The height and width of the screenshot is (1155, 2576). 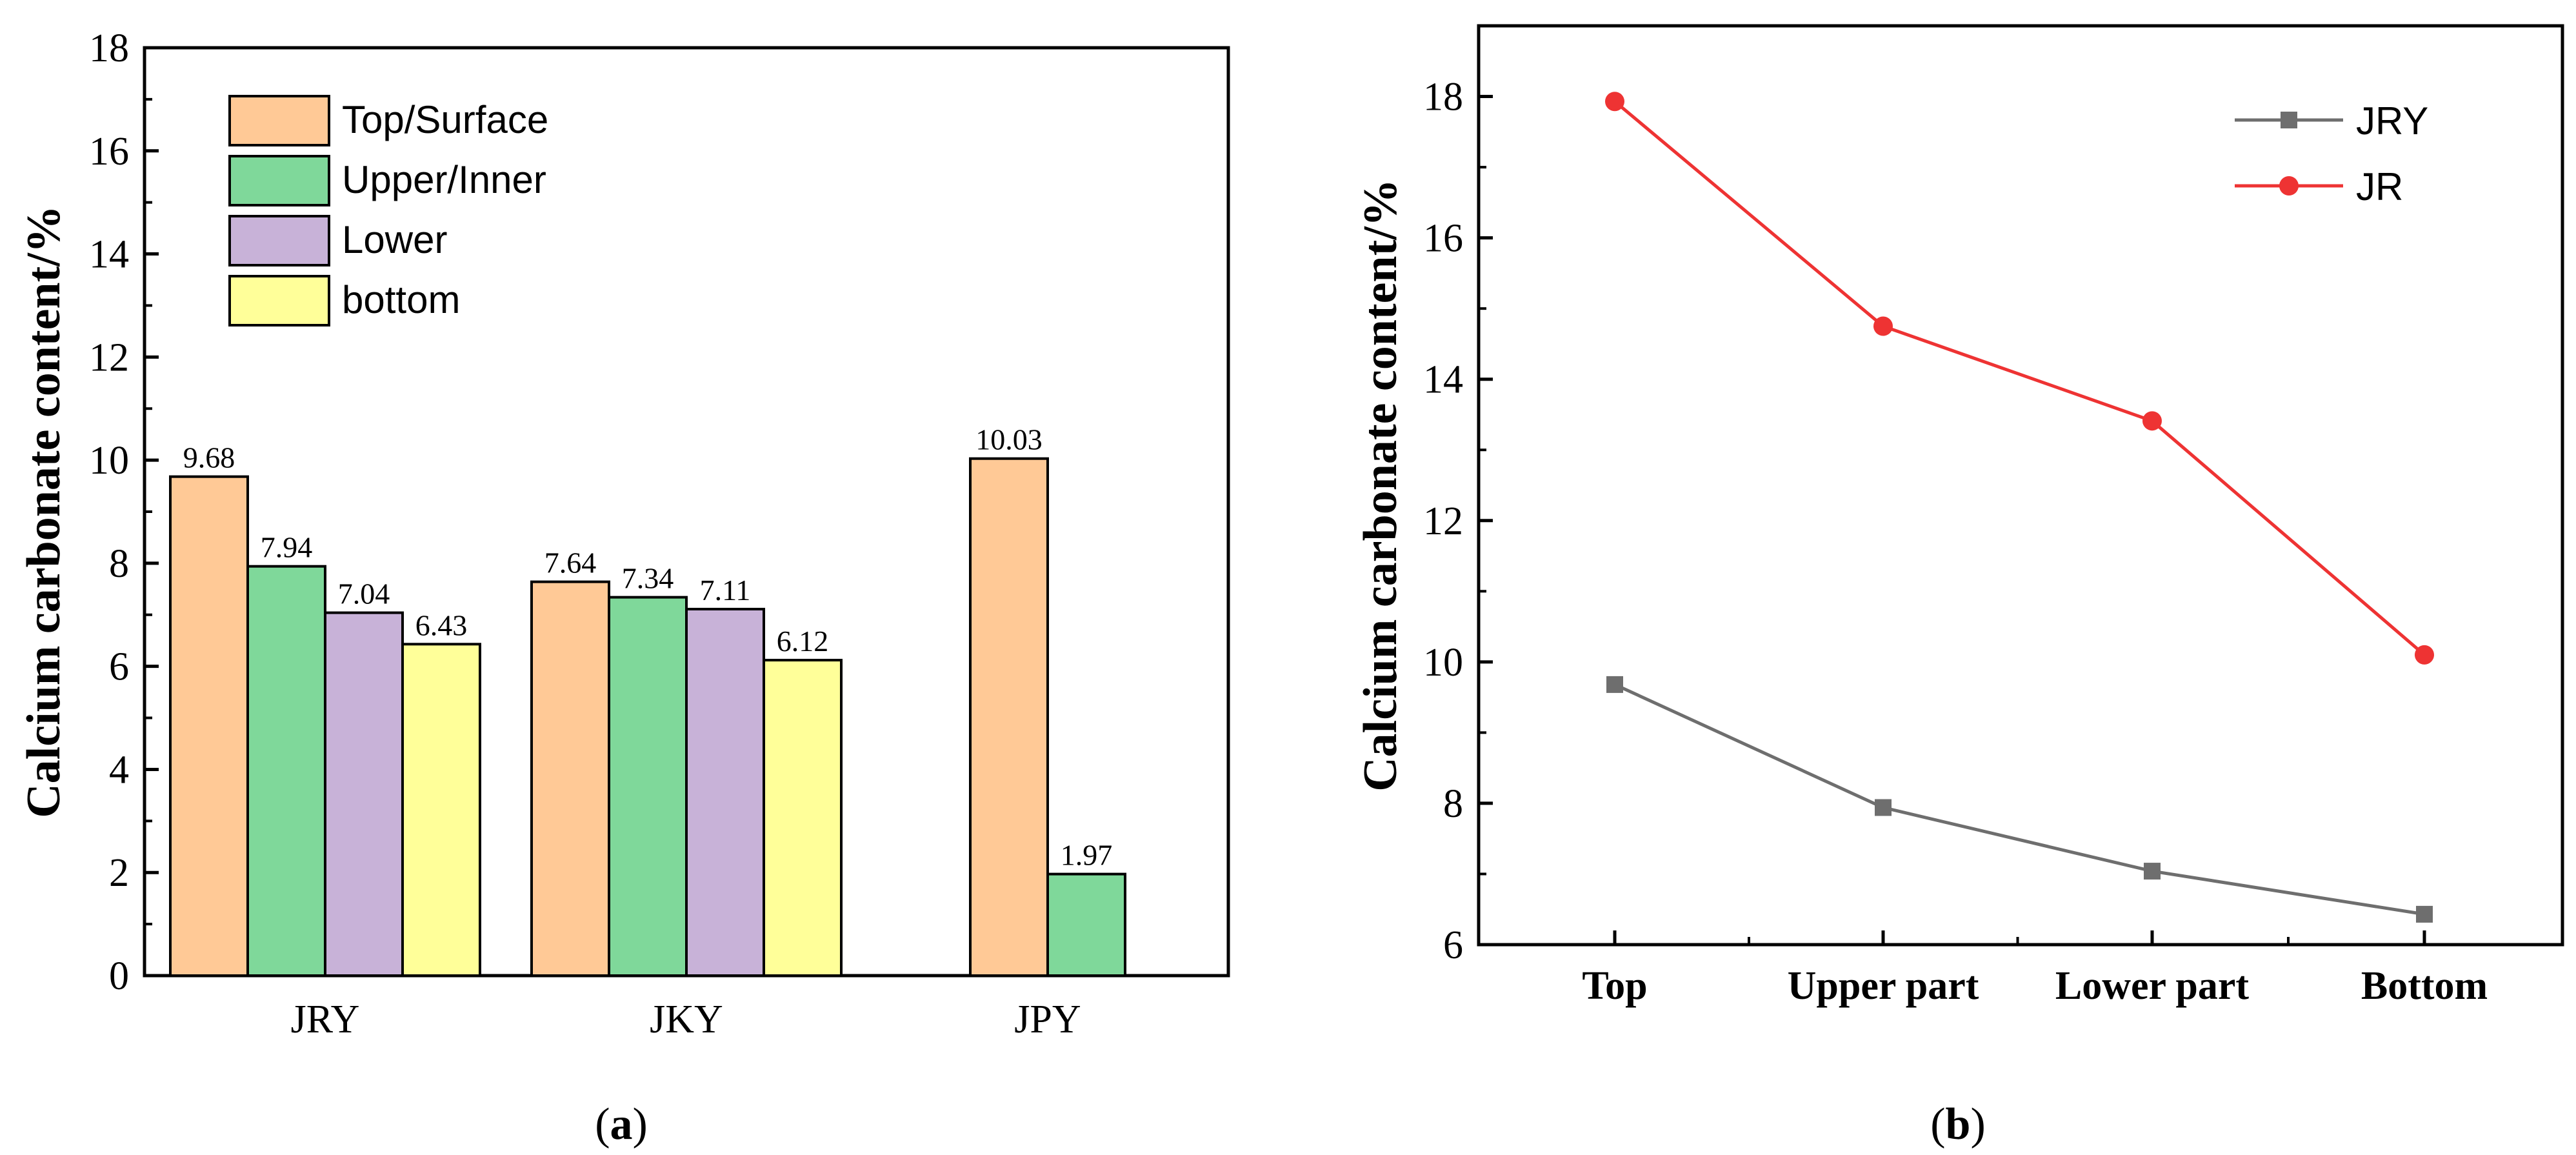 I want to click on bar-jky-top-surface, so click(x=570, y=778).